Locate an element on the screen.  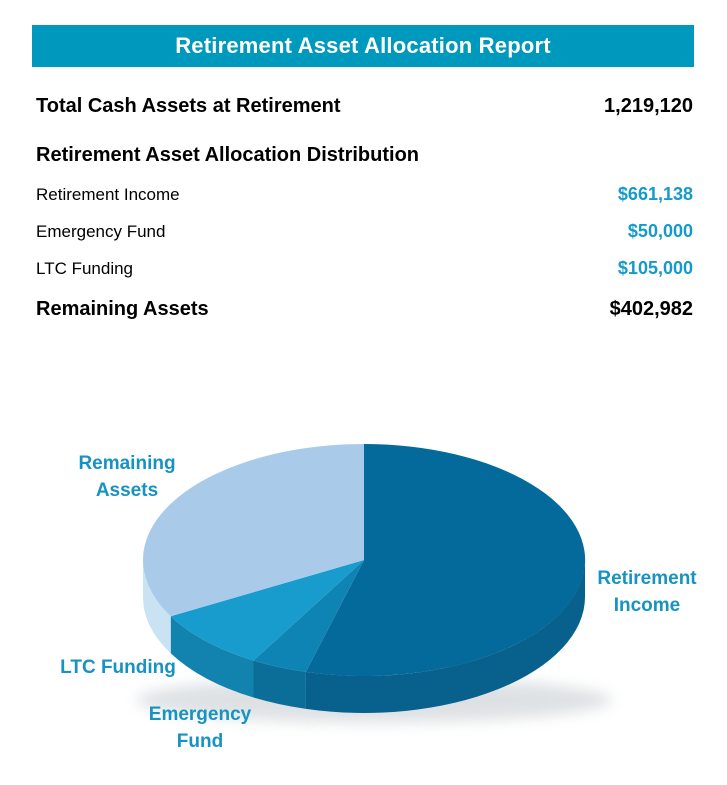
pie-label-remaining-assets: Remaining Assets is located at coordinates (127, 477).